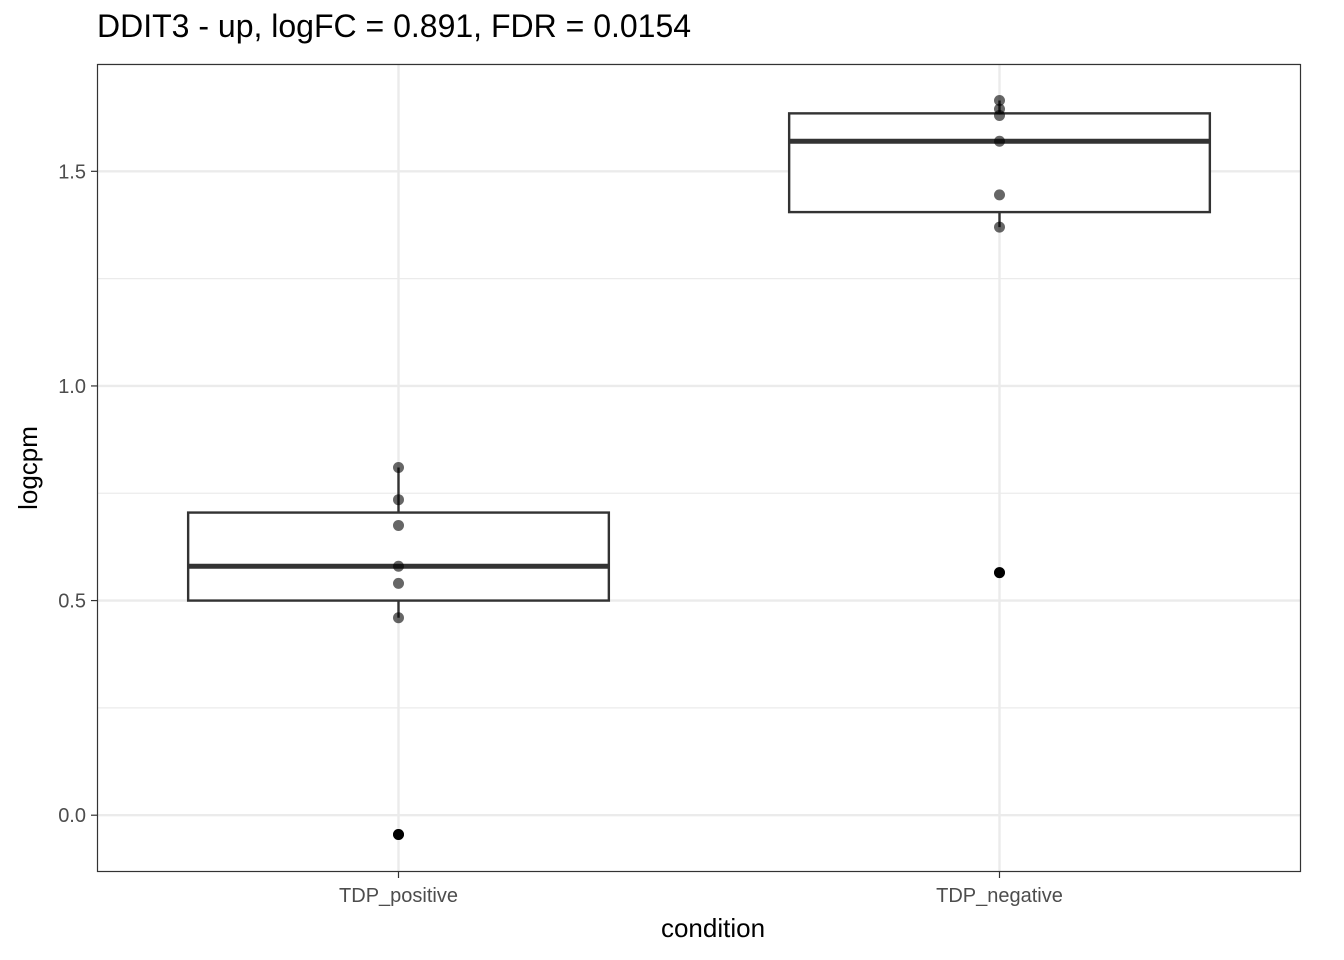 Image resolution: width=1344 pixels, height=960 pixels. What do you see at coordinates (72, 816) in the screenshot?
I see `y-tick-label: 0.0` at bounding box center [72, 816].